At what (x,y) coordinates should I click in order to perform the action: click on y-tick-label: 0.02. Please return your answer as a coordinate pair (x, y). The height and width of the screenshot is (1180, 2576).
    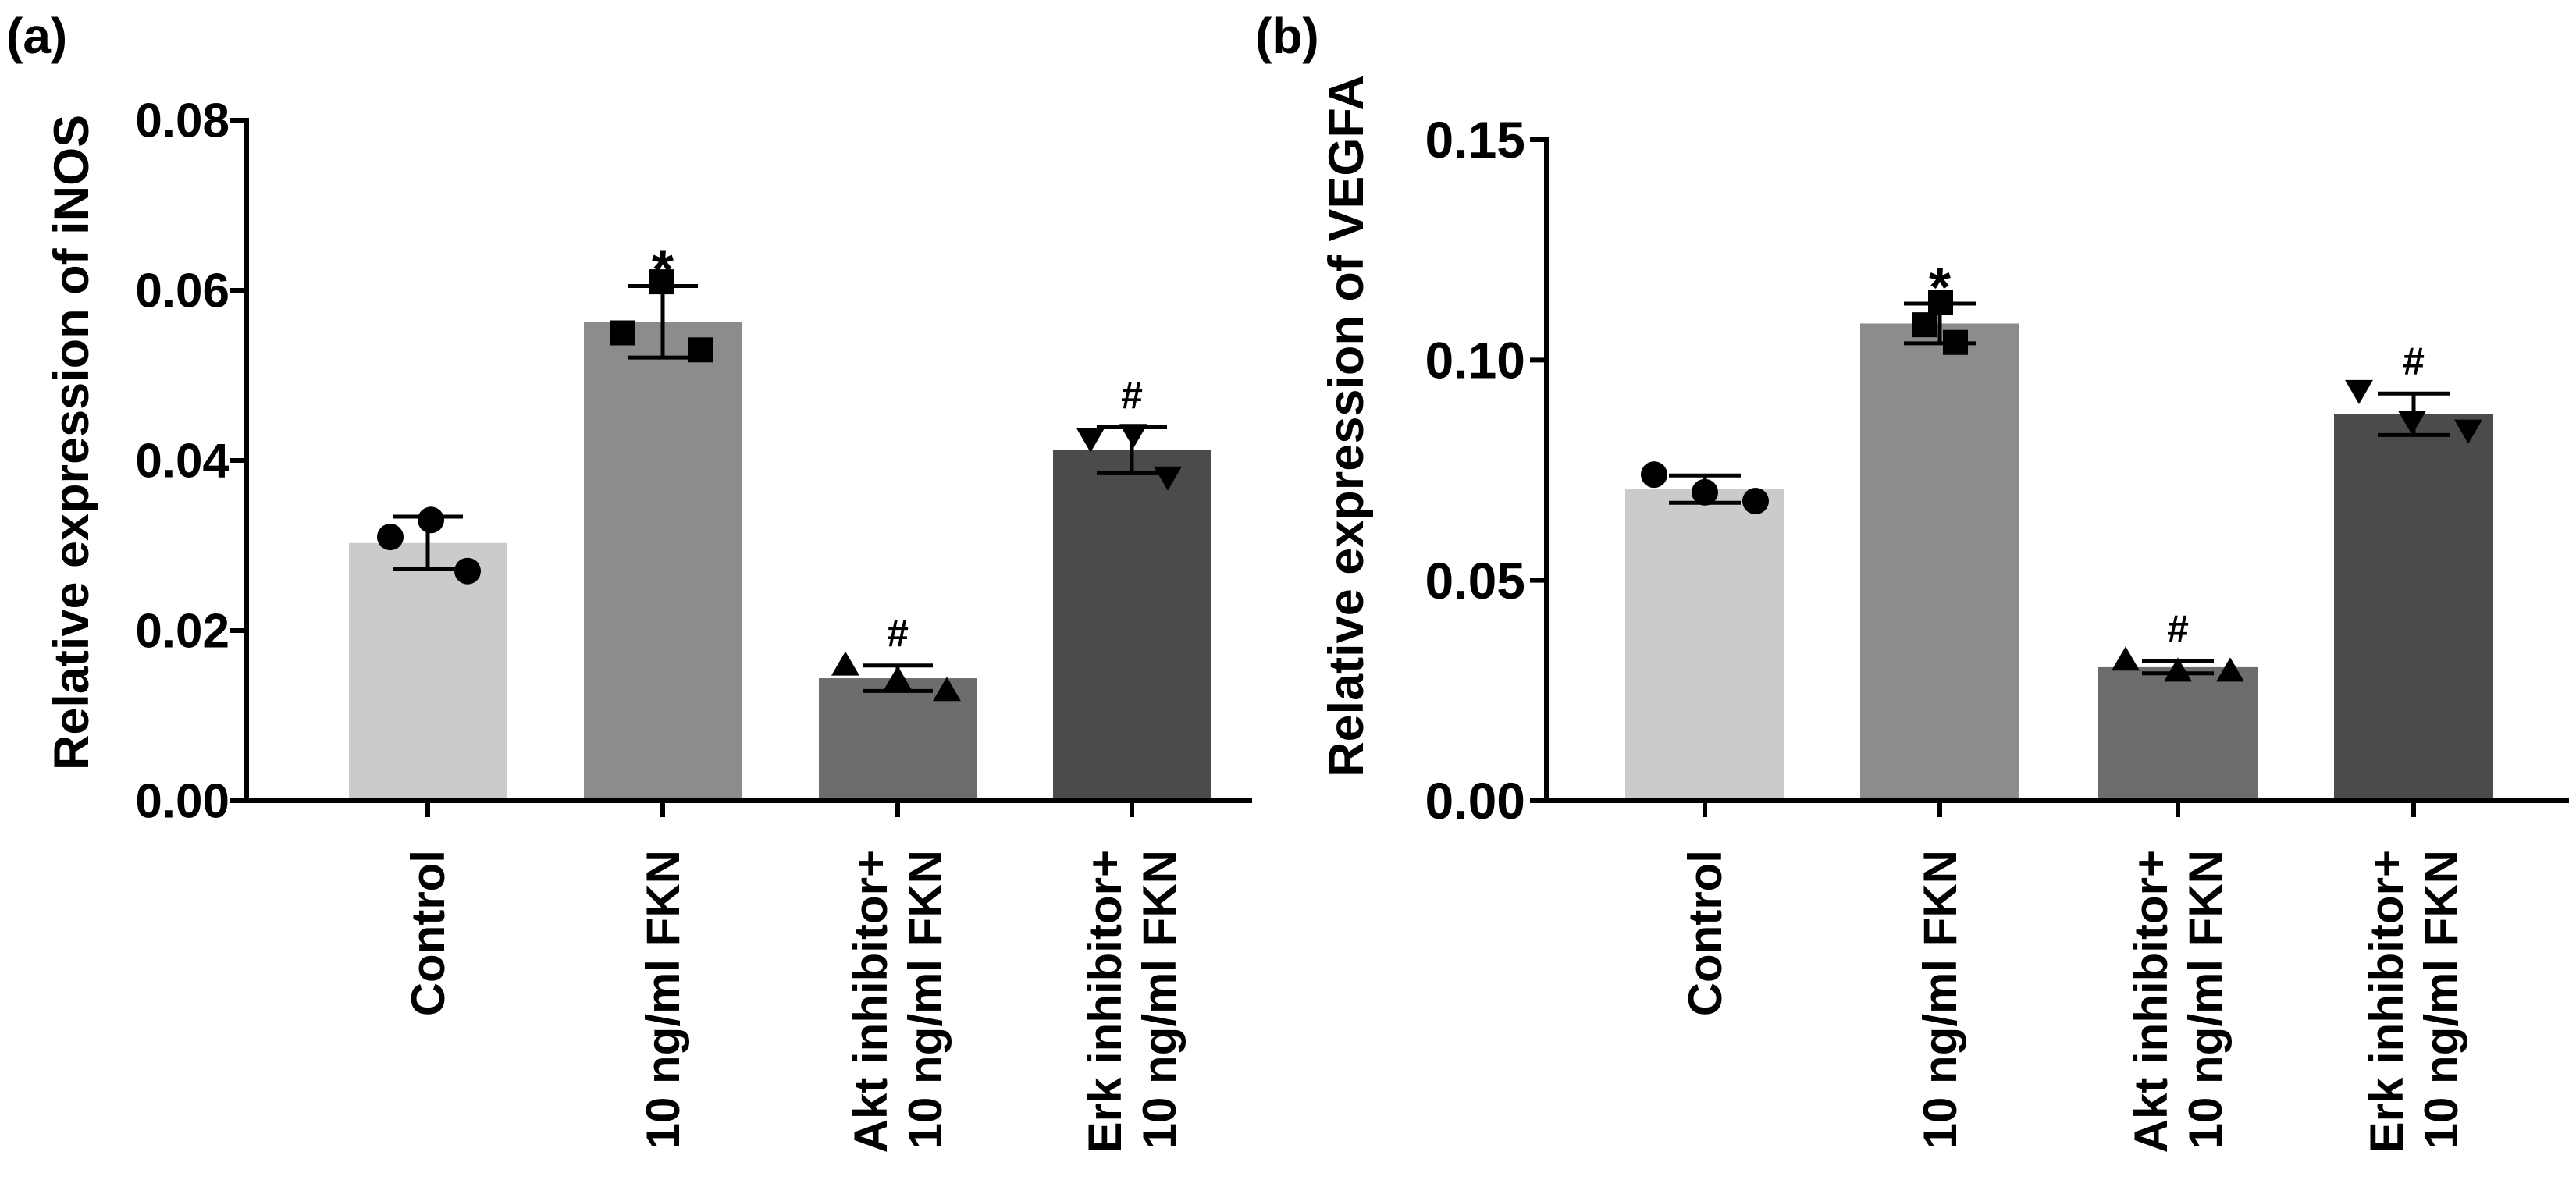
    Looking at the image, I should click on (182, 632).